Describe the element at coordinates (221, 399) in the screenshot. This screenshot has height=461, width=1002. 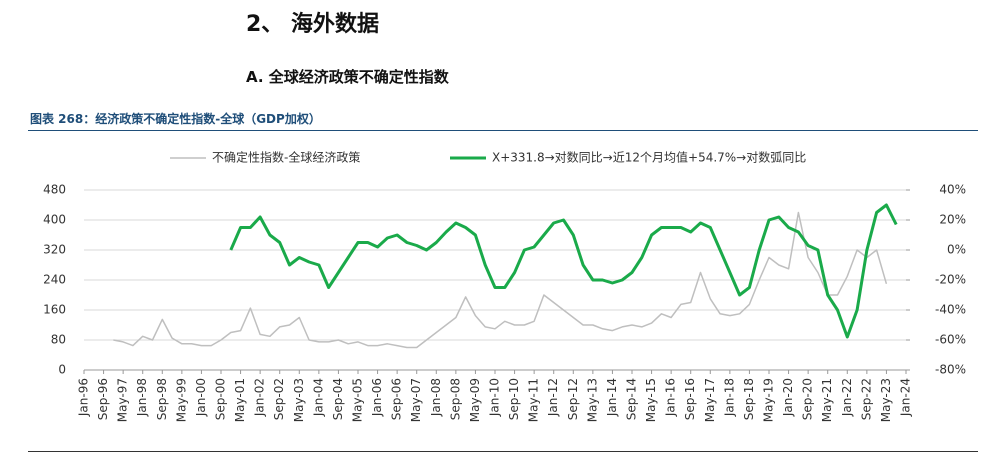
I see `x-tick-label: Sep-00` at that location.